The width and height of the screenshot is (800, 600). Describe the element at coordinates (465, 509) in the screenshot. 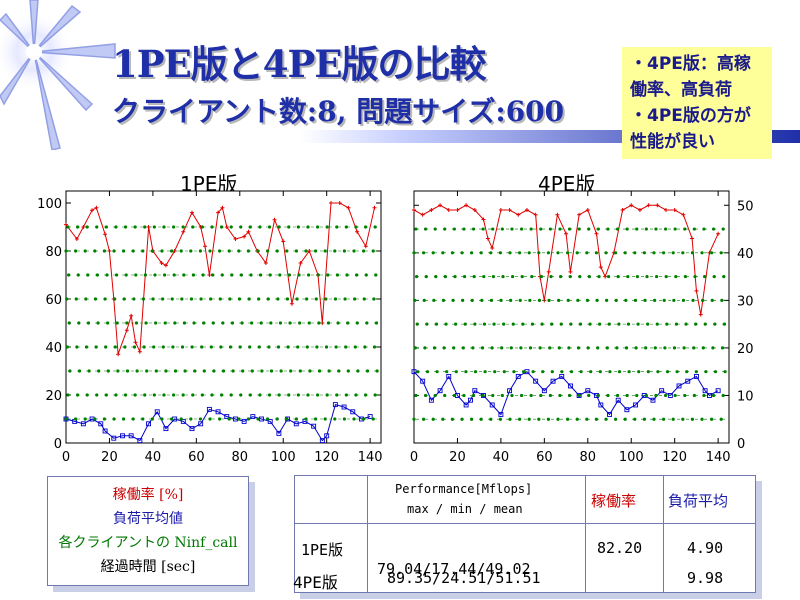

I see `header-performance-stats: max / min / mean` at that location.